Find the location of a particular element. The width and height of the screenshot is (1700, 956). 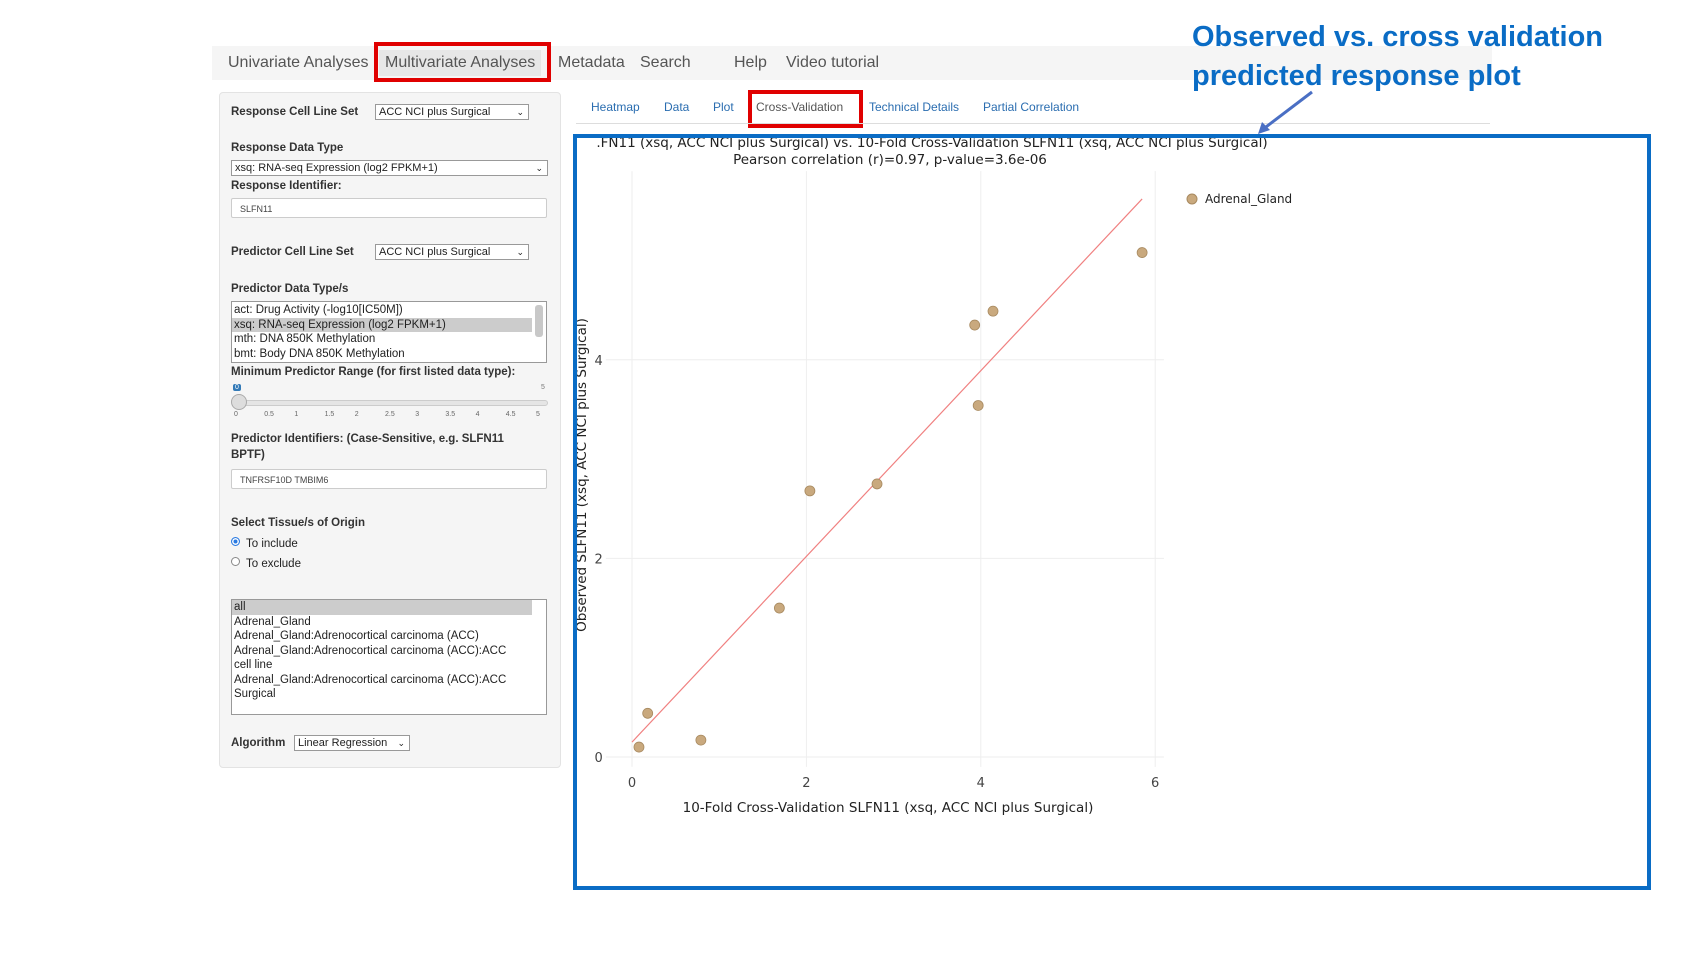

list-item: mth: DNA 850K Methylation is located at coordinates (305, 339).